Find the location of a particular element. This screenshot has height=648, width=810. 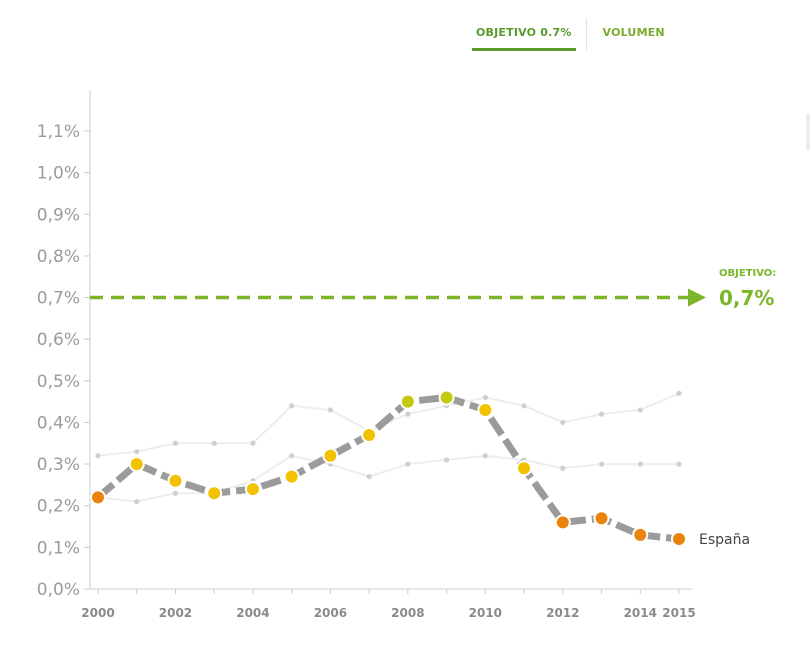

y-tick-label: 0,8% is located at coordinates (58, 257).